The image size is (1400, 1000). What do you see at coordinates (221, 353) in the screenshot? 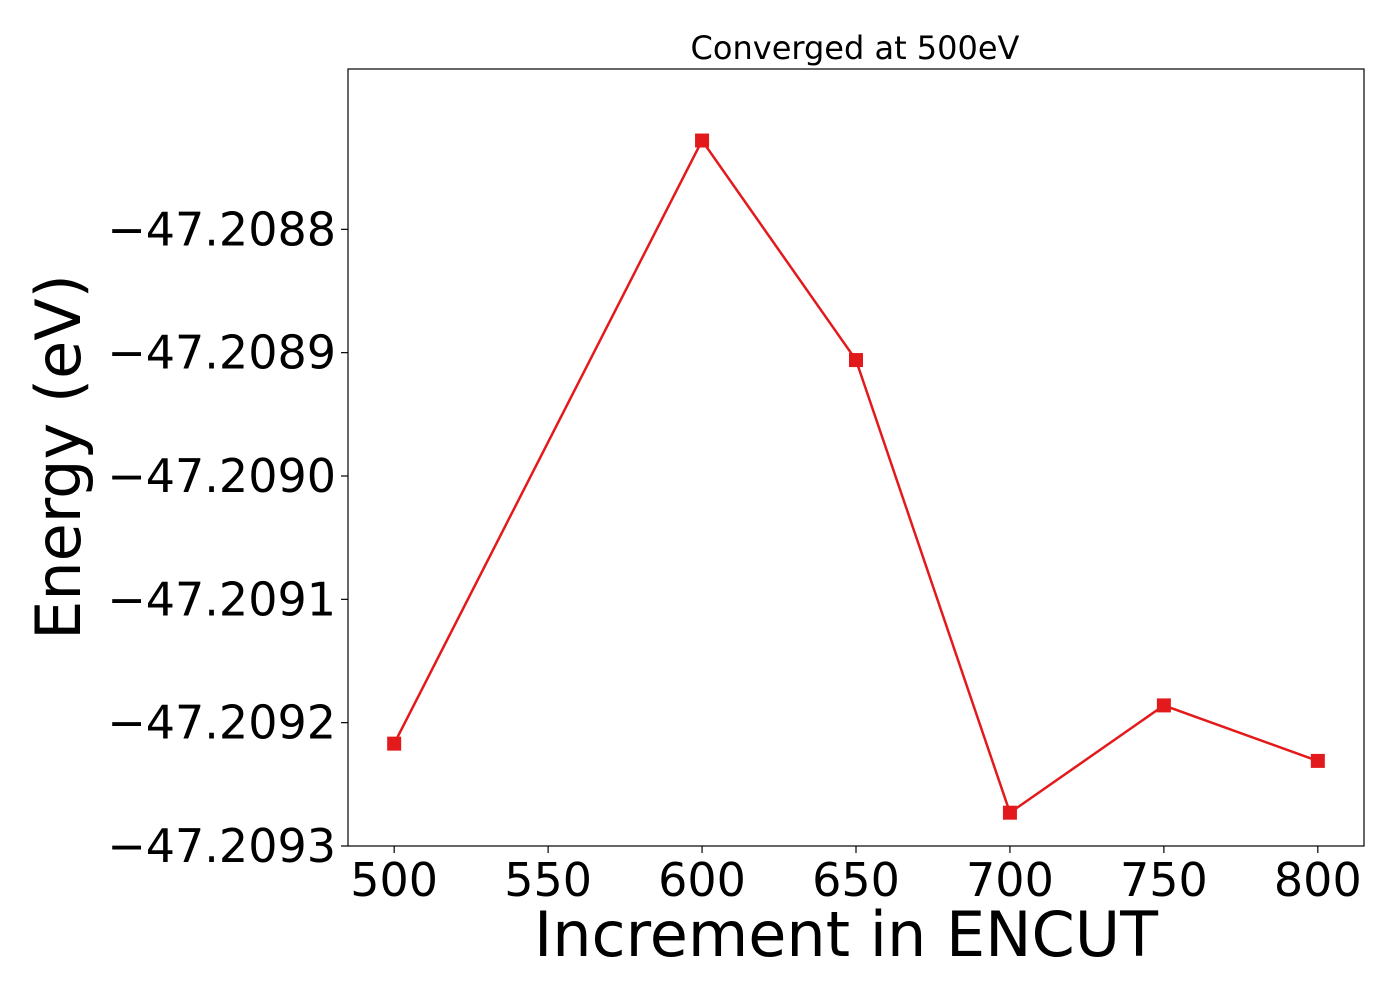
I see `y-tick-label: −47.2089` at bounding box center [221, 353].